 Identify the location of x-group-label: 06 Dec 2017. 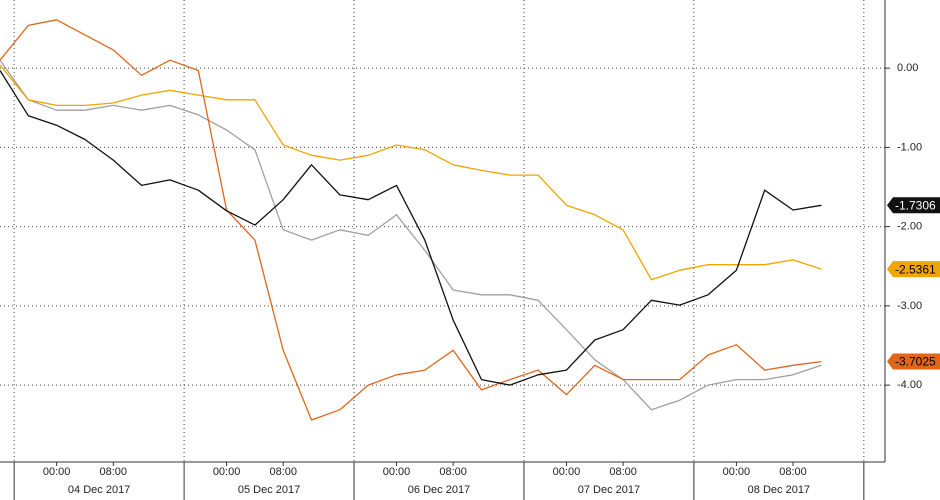
(439, 490).